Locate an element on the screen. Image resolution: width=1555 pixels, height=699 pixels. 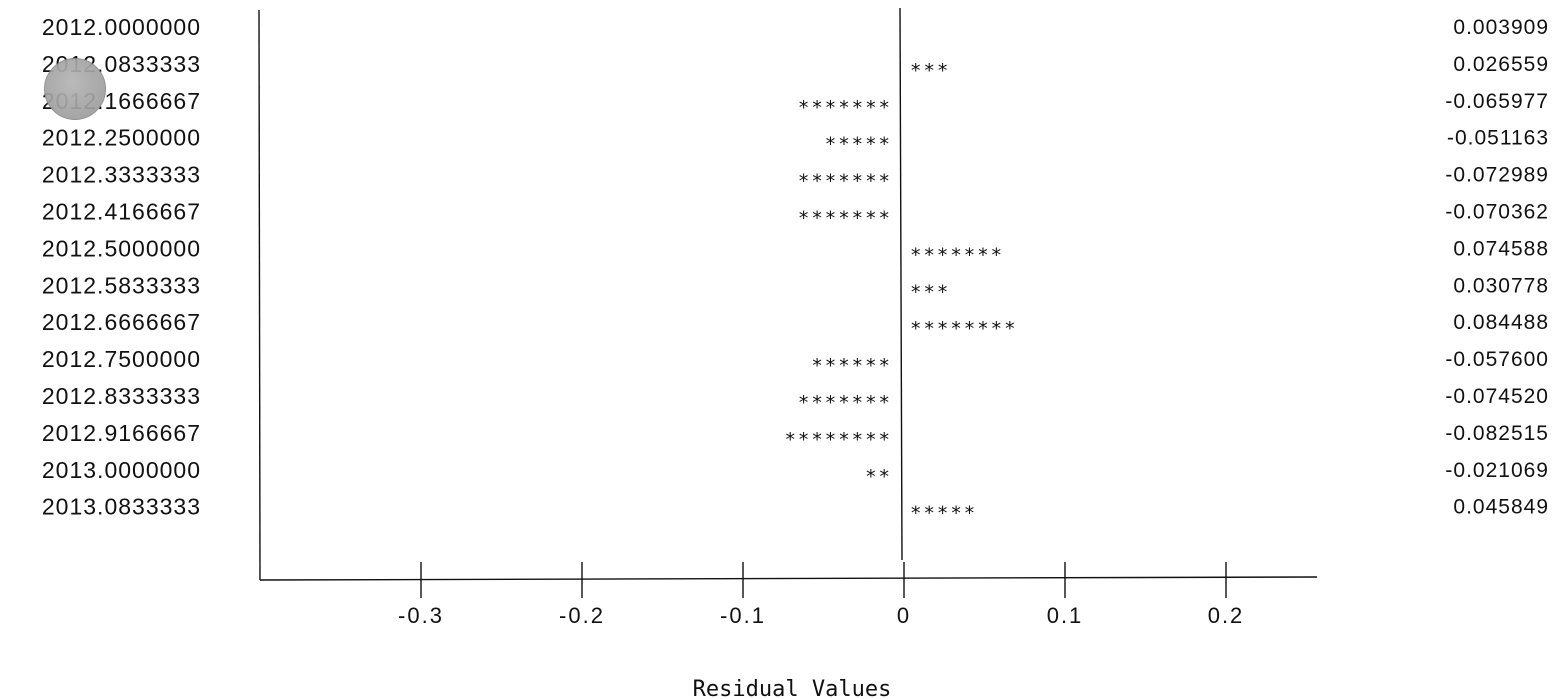
row-residual-value: -0.070362 is located at coordinates (1497, 212).